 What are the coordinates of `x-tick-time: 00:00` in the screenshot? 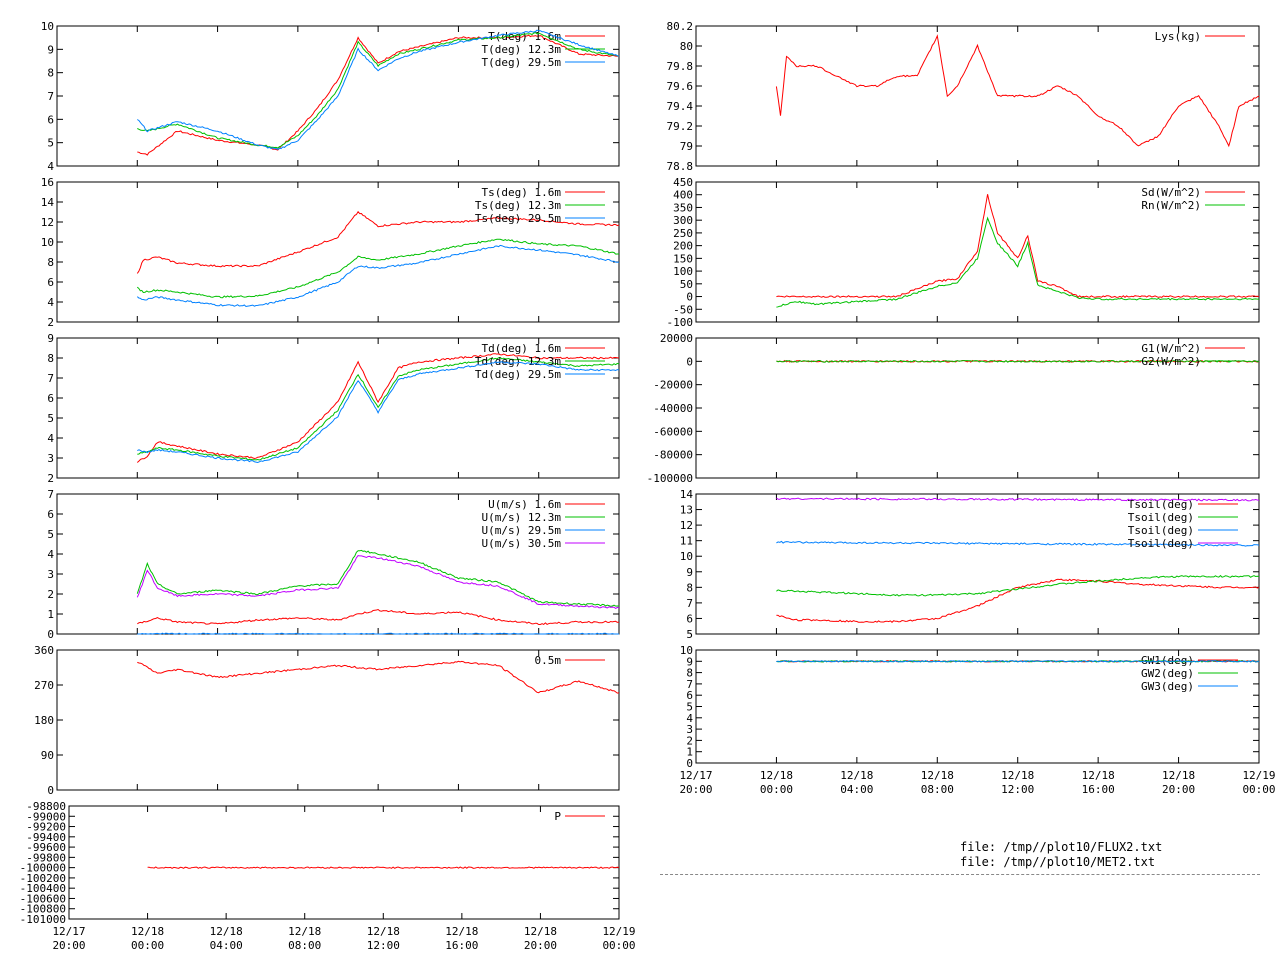 It's located at (147, 945).